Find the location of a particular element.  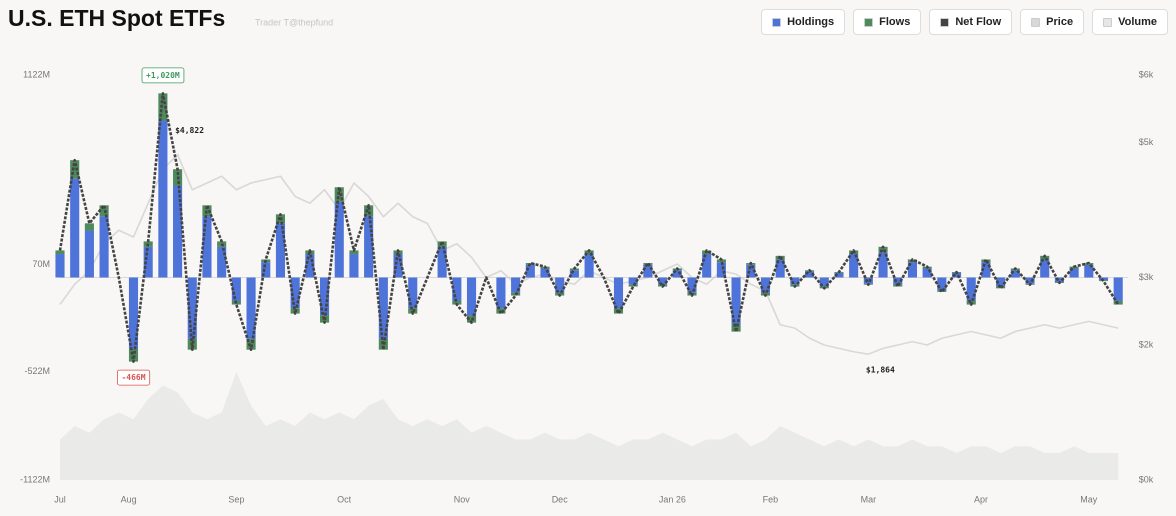

x-tick-label: Feb is located at coordinates (771, 499).